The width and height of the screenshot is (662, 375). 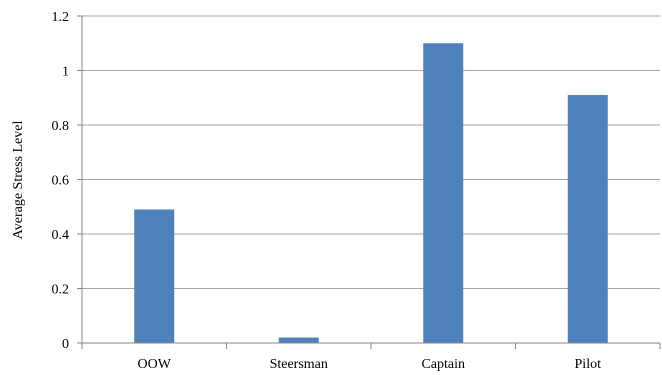 What do you see at coordinates (18, 180) in the screenshot?
I see `y-axis-title: Average Stress Level` at bounding box center [18, 180].